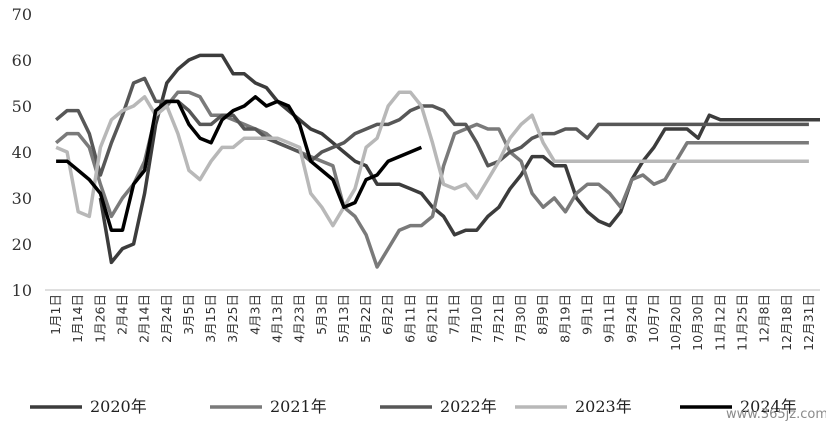 Image resolution: width=826 pixels, height=429 pixels. I want to click on y-tick-label-1: 20, so click(22, 244).